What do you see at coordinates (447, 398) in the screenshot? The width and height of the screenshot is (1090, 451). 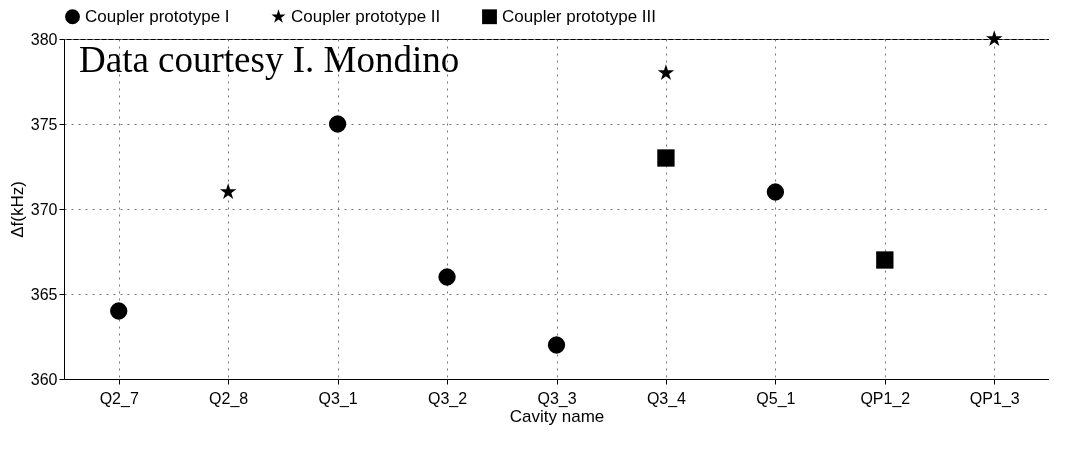 I see `x-tick-label: Q3_2` at bounding box center [447, 398].